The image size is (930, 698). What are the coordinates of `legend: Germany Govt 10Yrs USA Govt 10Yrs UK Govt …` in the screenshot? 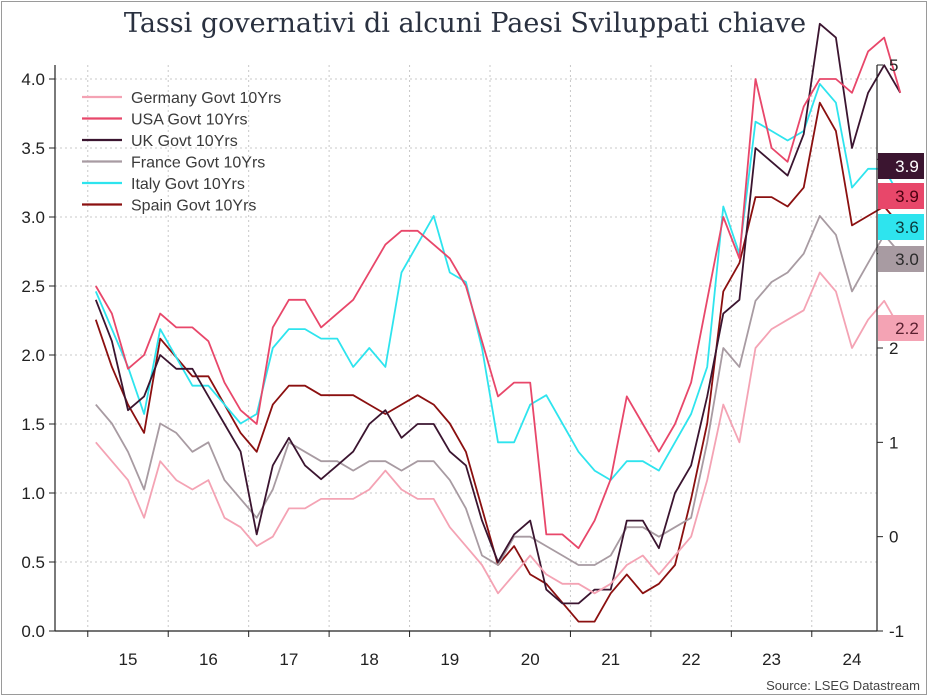 It's located at (181, 152).